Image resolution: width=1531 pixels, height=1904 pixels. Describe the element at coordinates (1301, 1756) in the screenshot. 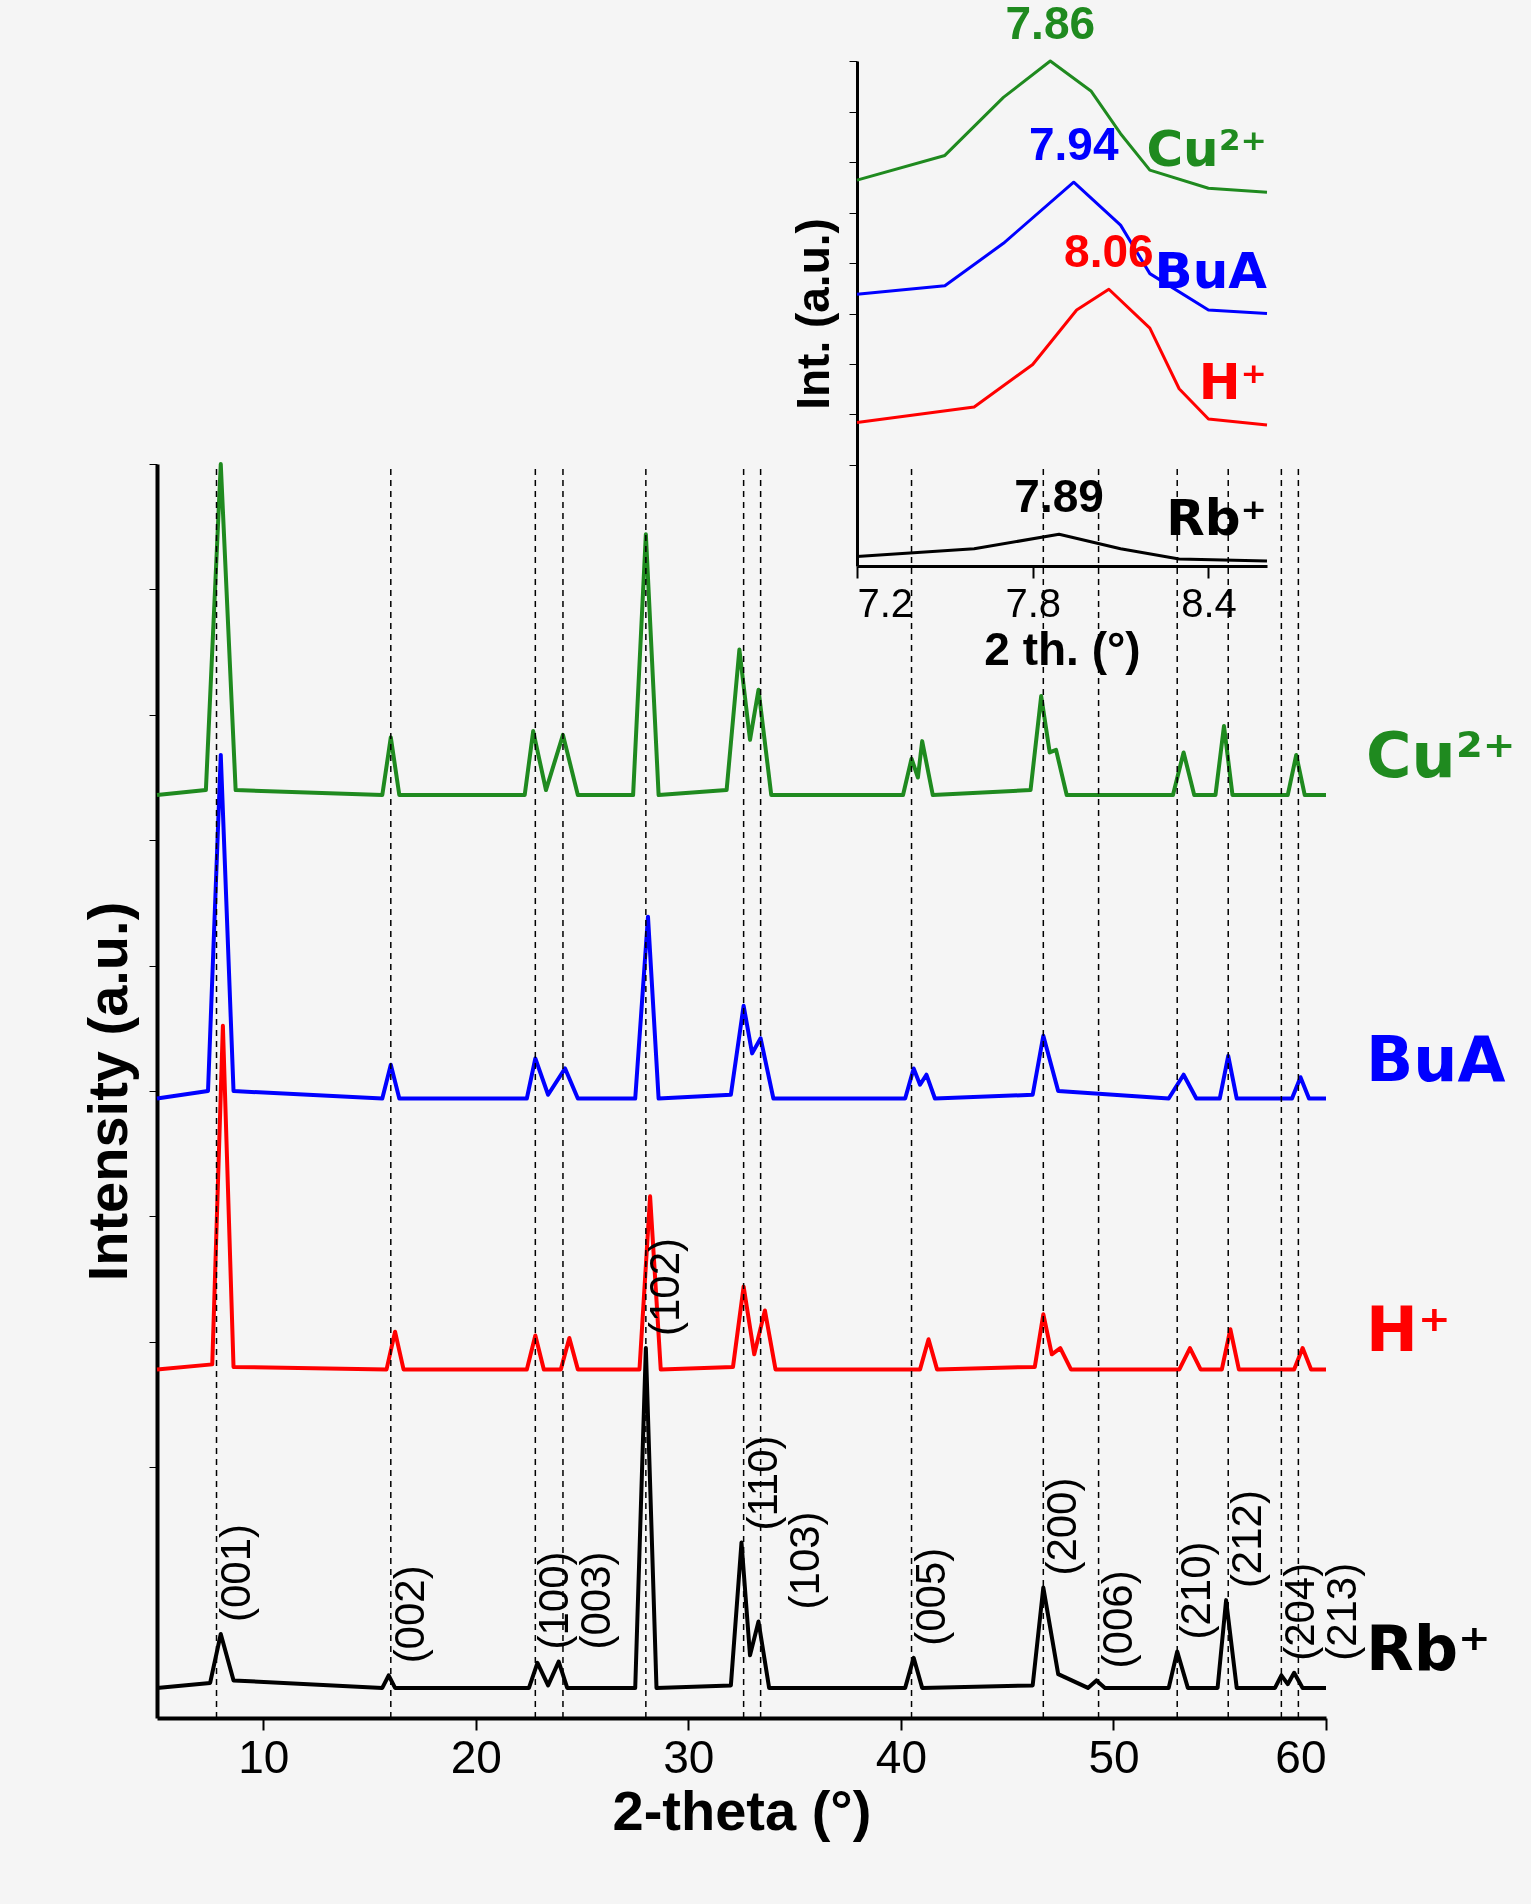

I see `x-tick-label: 60` at that location.